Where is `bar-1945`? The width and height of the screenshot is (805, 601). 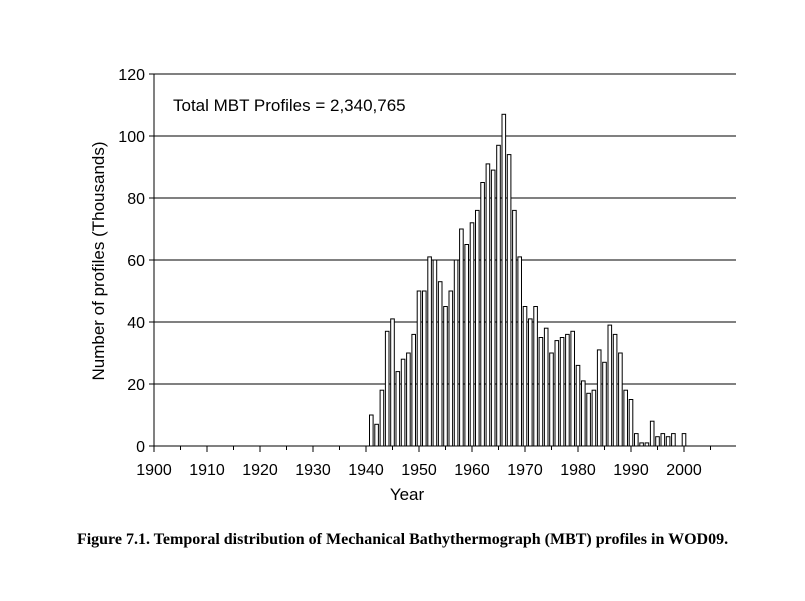
bar-1945 is located at coordinates (392, 382).